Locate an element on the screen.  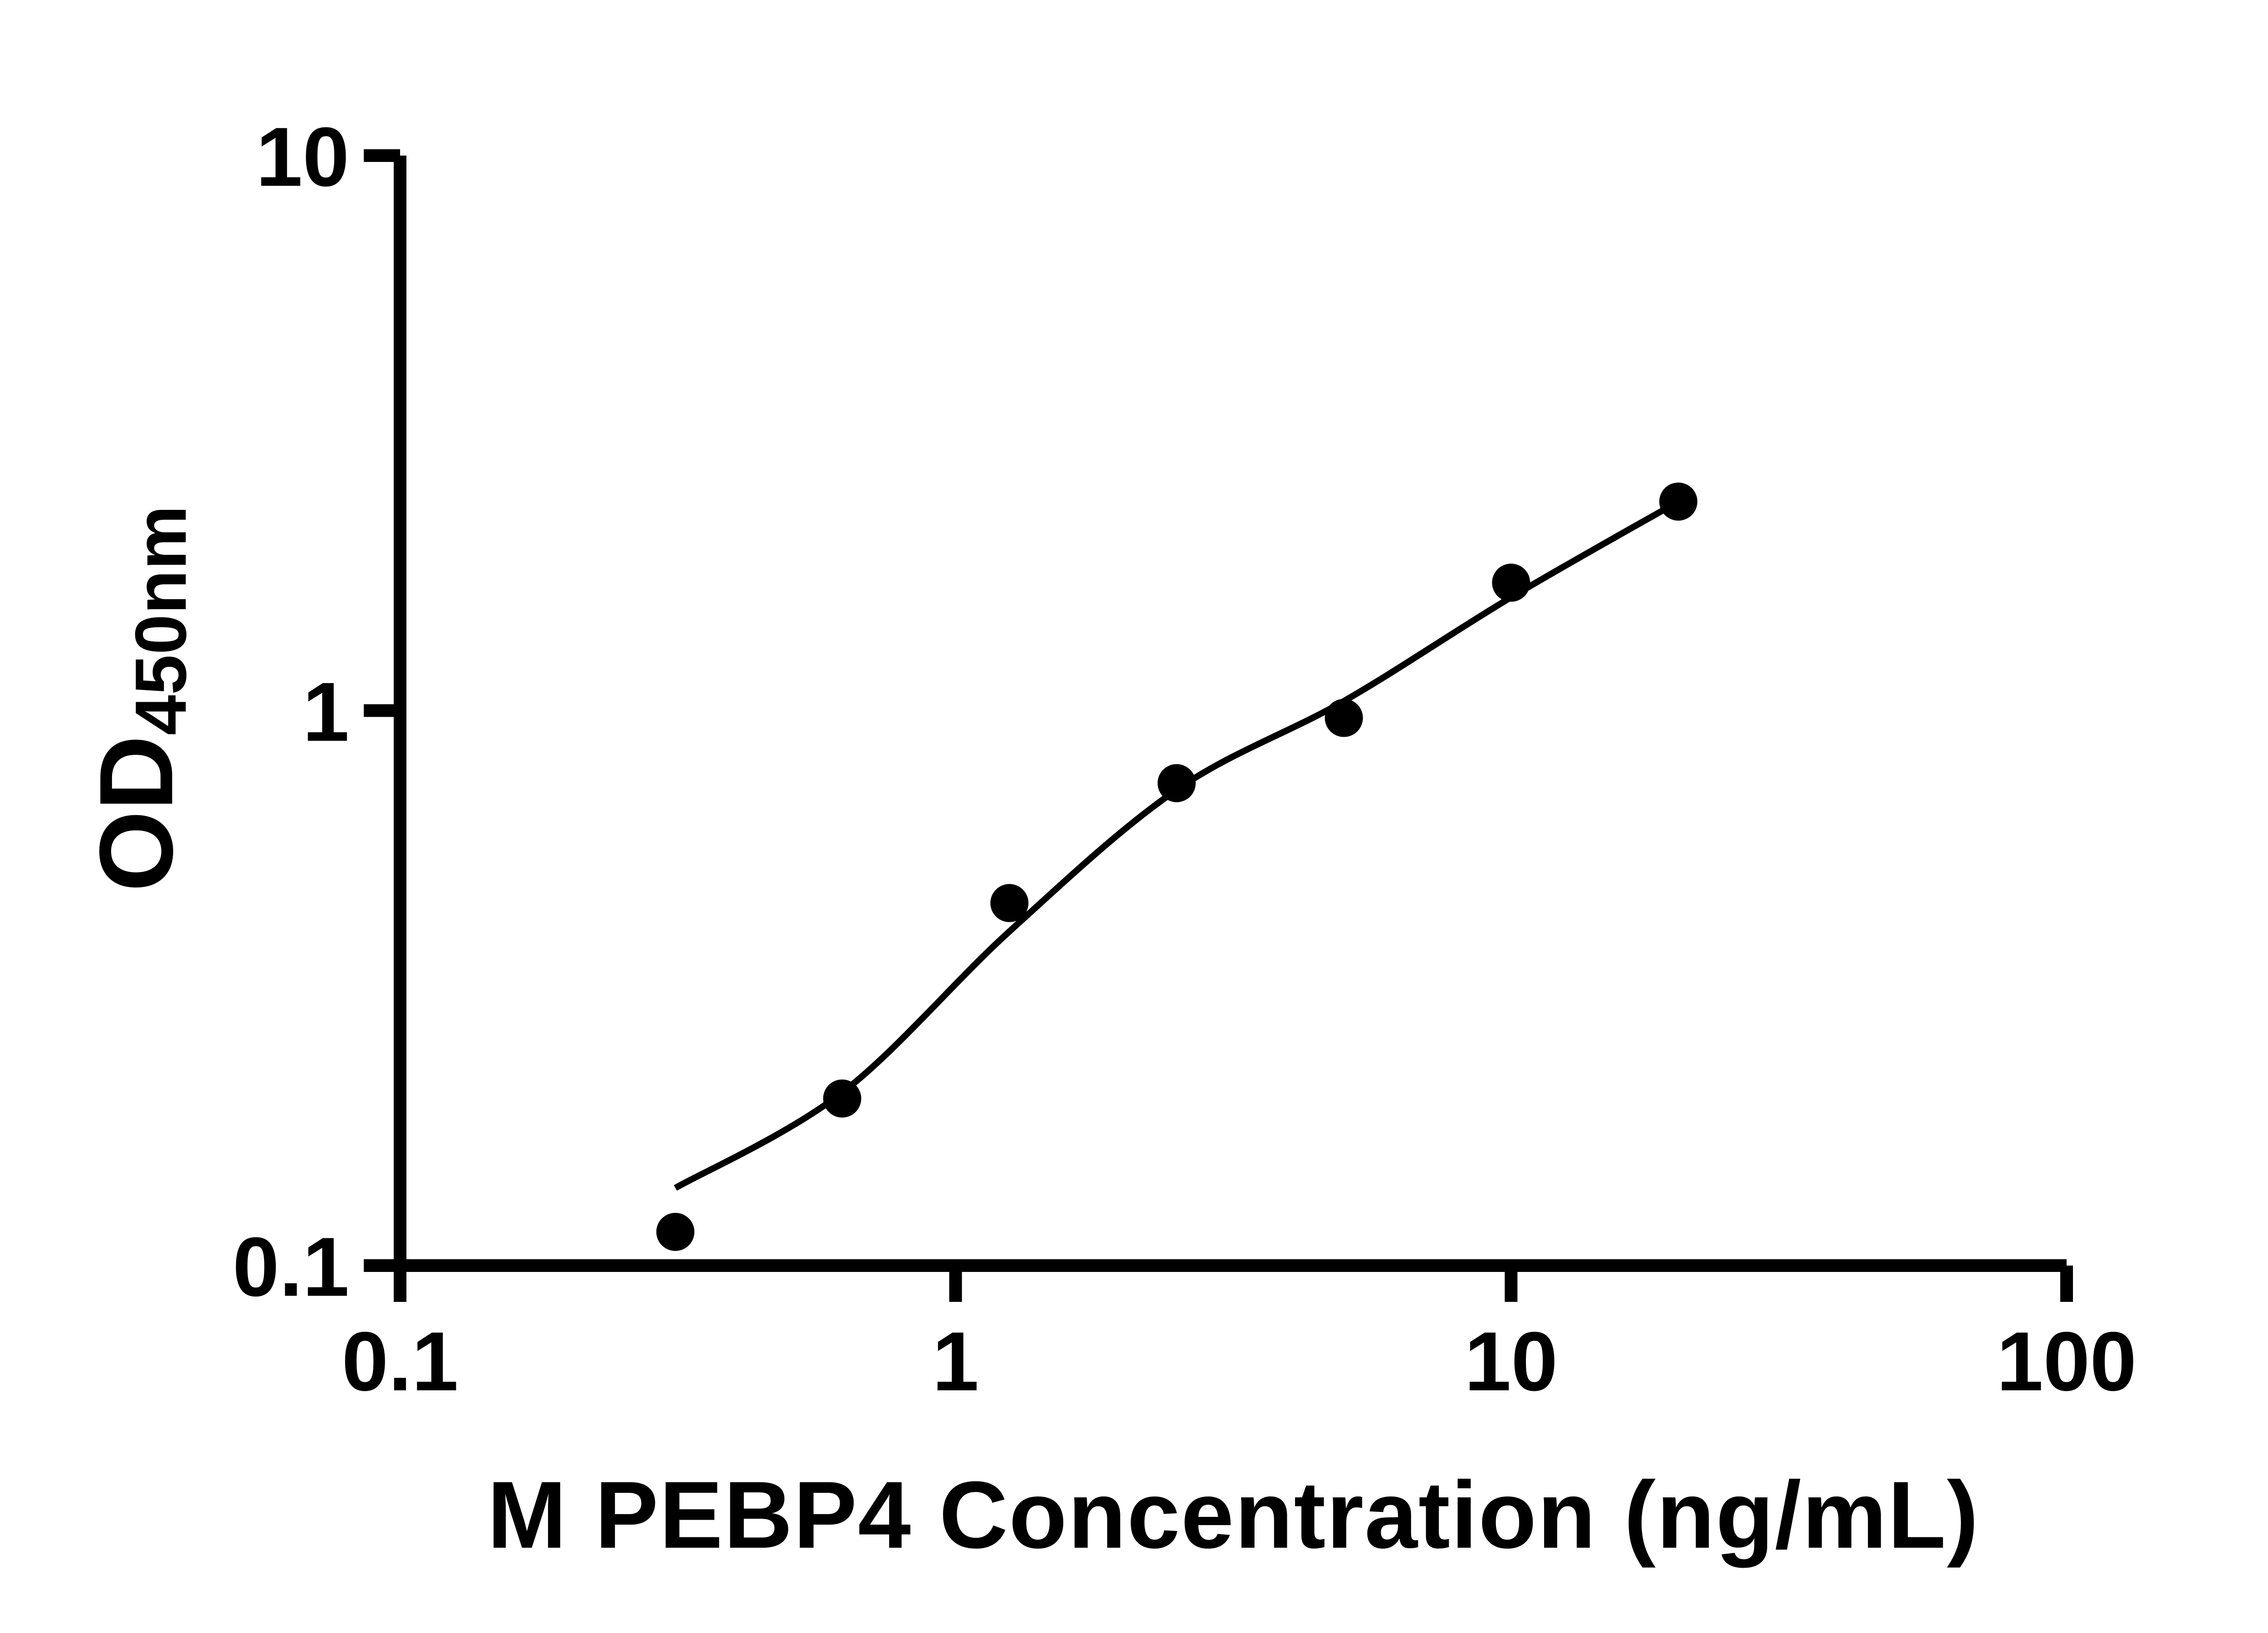
x-tick-label: 1 is located at coordinates (956, 1361).